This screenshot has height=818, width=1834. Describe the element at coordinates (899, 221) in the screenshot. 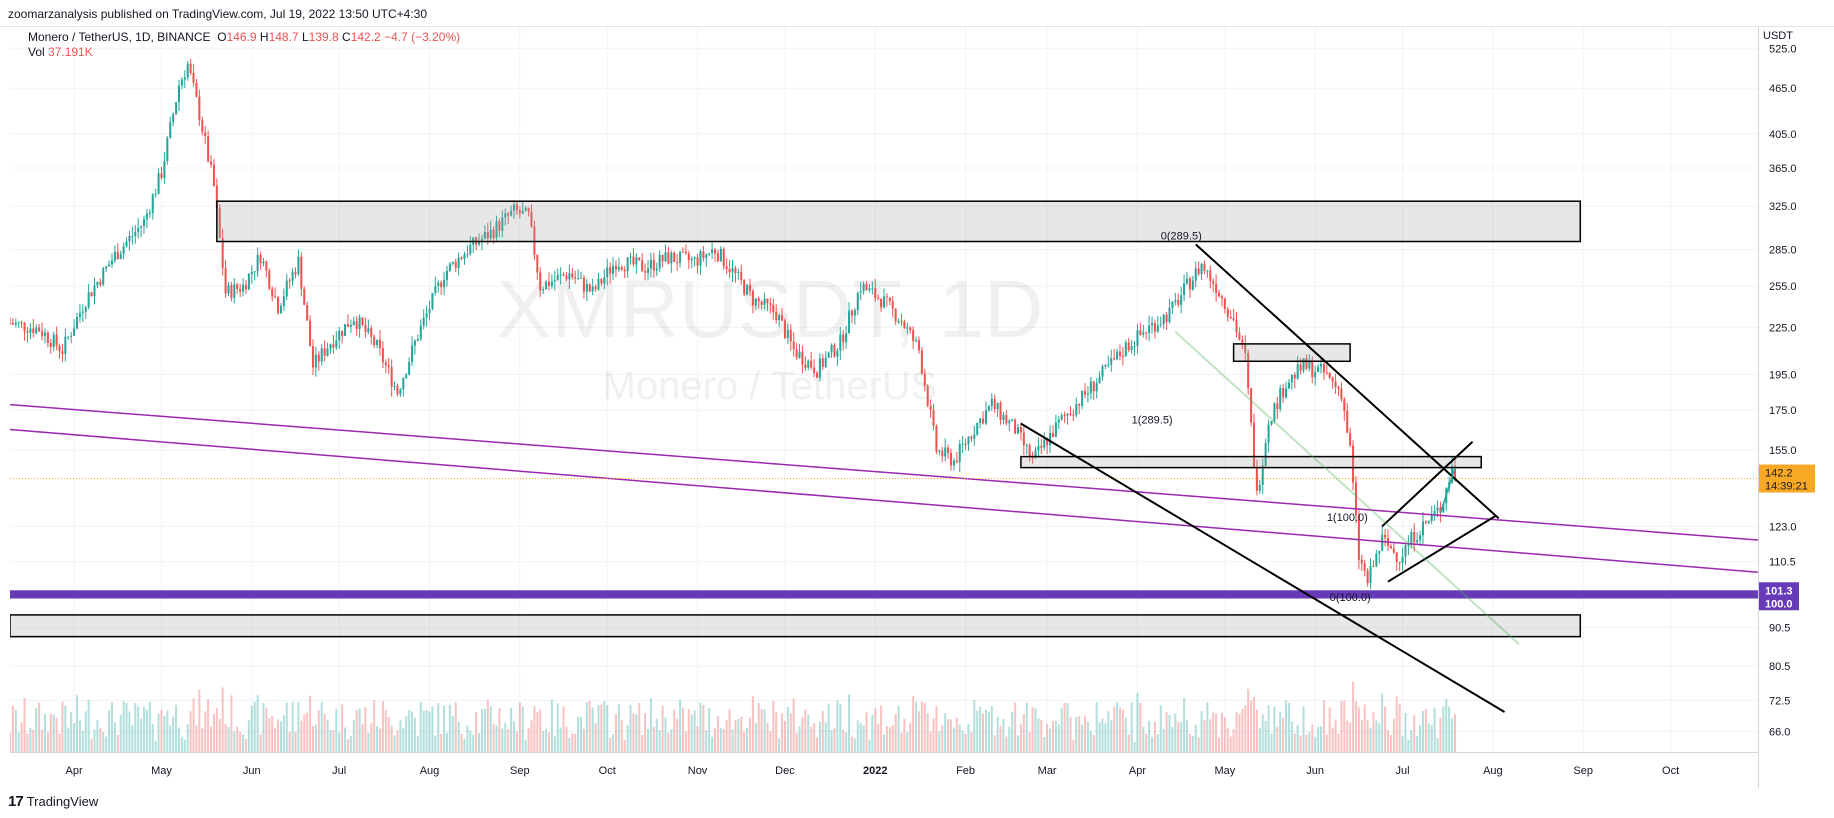

I see `supply-demand-zone` at that location.